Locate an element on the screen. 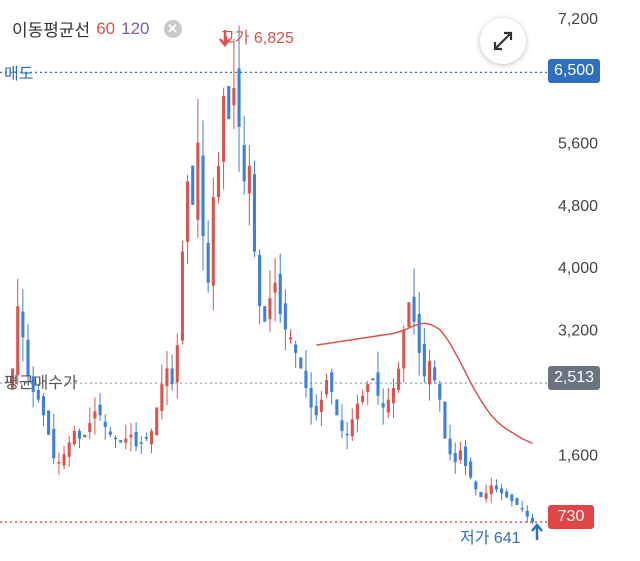 The width and height of the screenshot is (640, 561). ma-period-long: 120 is located at coordinates (135, 28).